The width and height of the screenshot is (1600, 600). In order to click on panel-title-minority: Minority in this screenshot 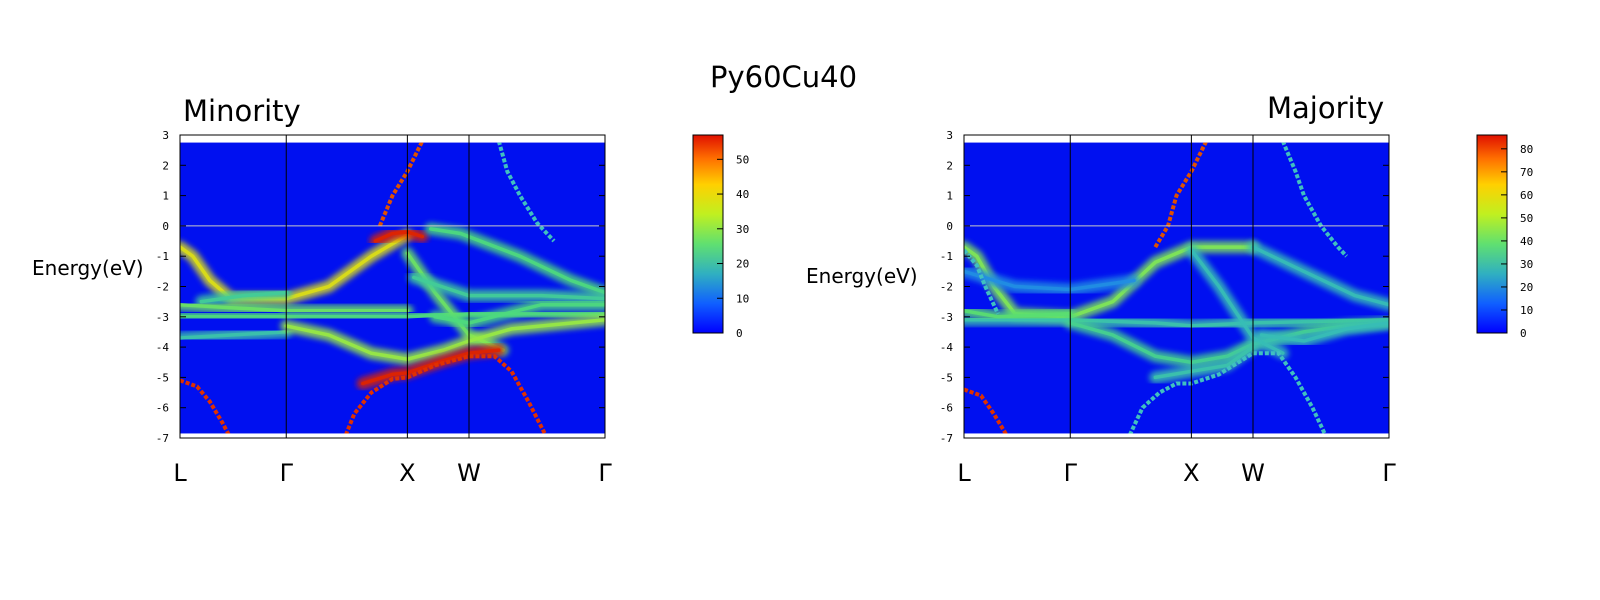, I will do `click(242, 111)`.